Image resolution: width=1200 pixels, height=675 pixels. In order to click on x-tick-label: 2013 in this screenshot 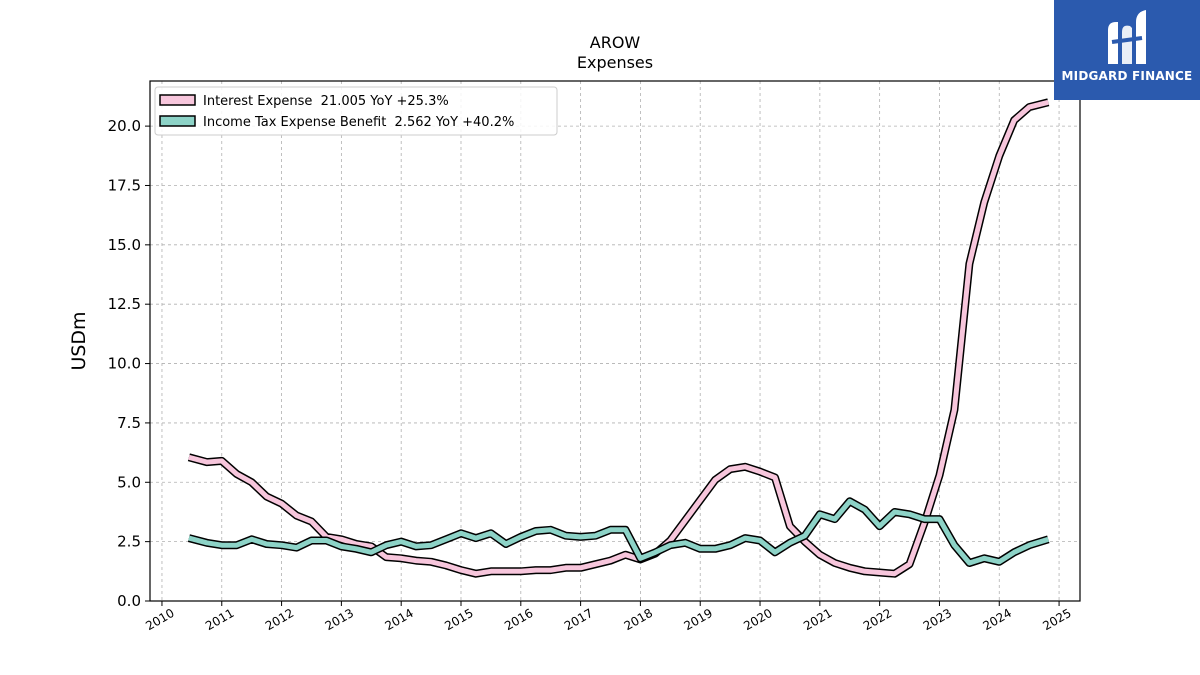, I will do `click(339, 619)`.